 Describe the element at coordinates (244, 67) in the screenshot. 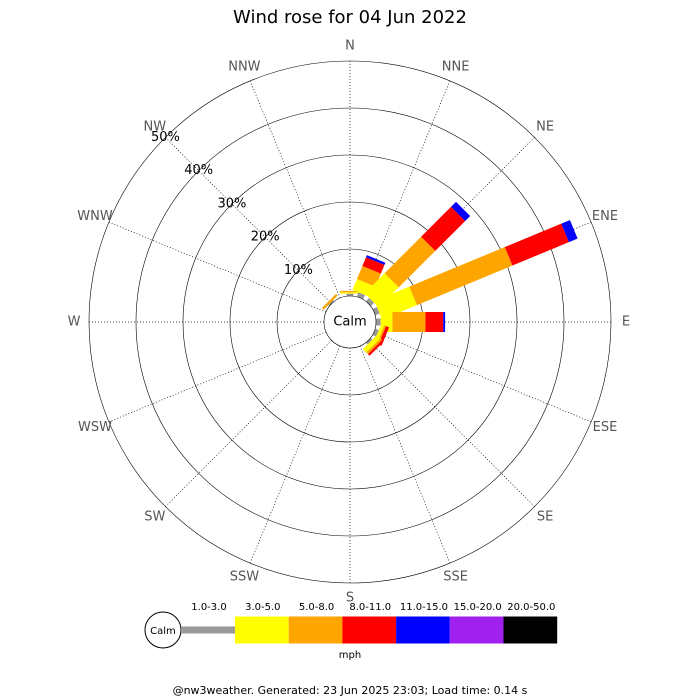

I see `direction-label: NNW` at that location.